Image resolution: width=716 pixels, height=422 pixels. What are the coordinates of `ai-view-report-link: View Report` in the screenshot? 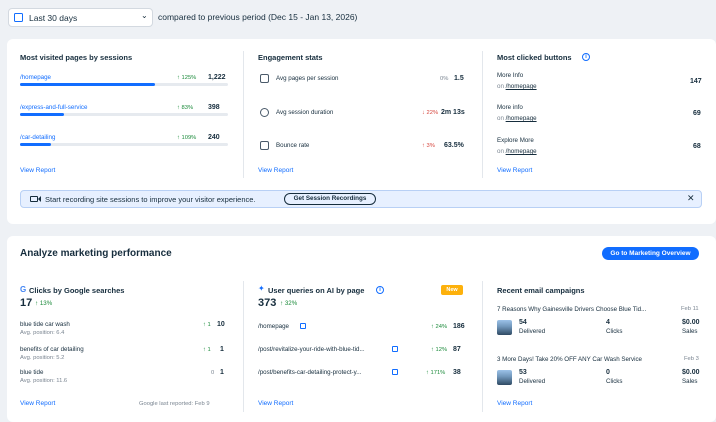 It's located at (276, 403).